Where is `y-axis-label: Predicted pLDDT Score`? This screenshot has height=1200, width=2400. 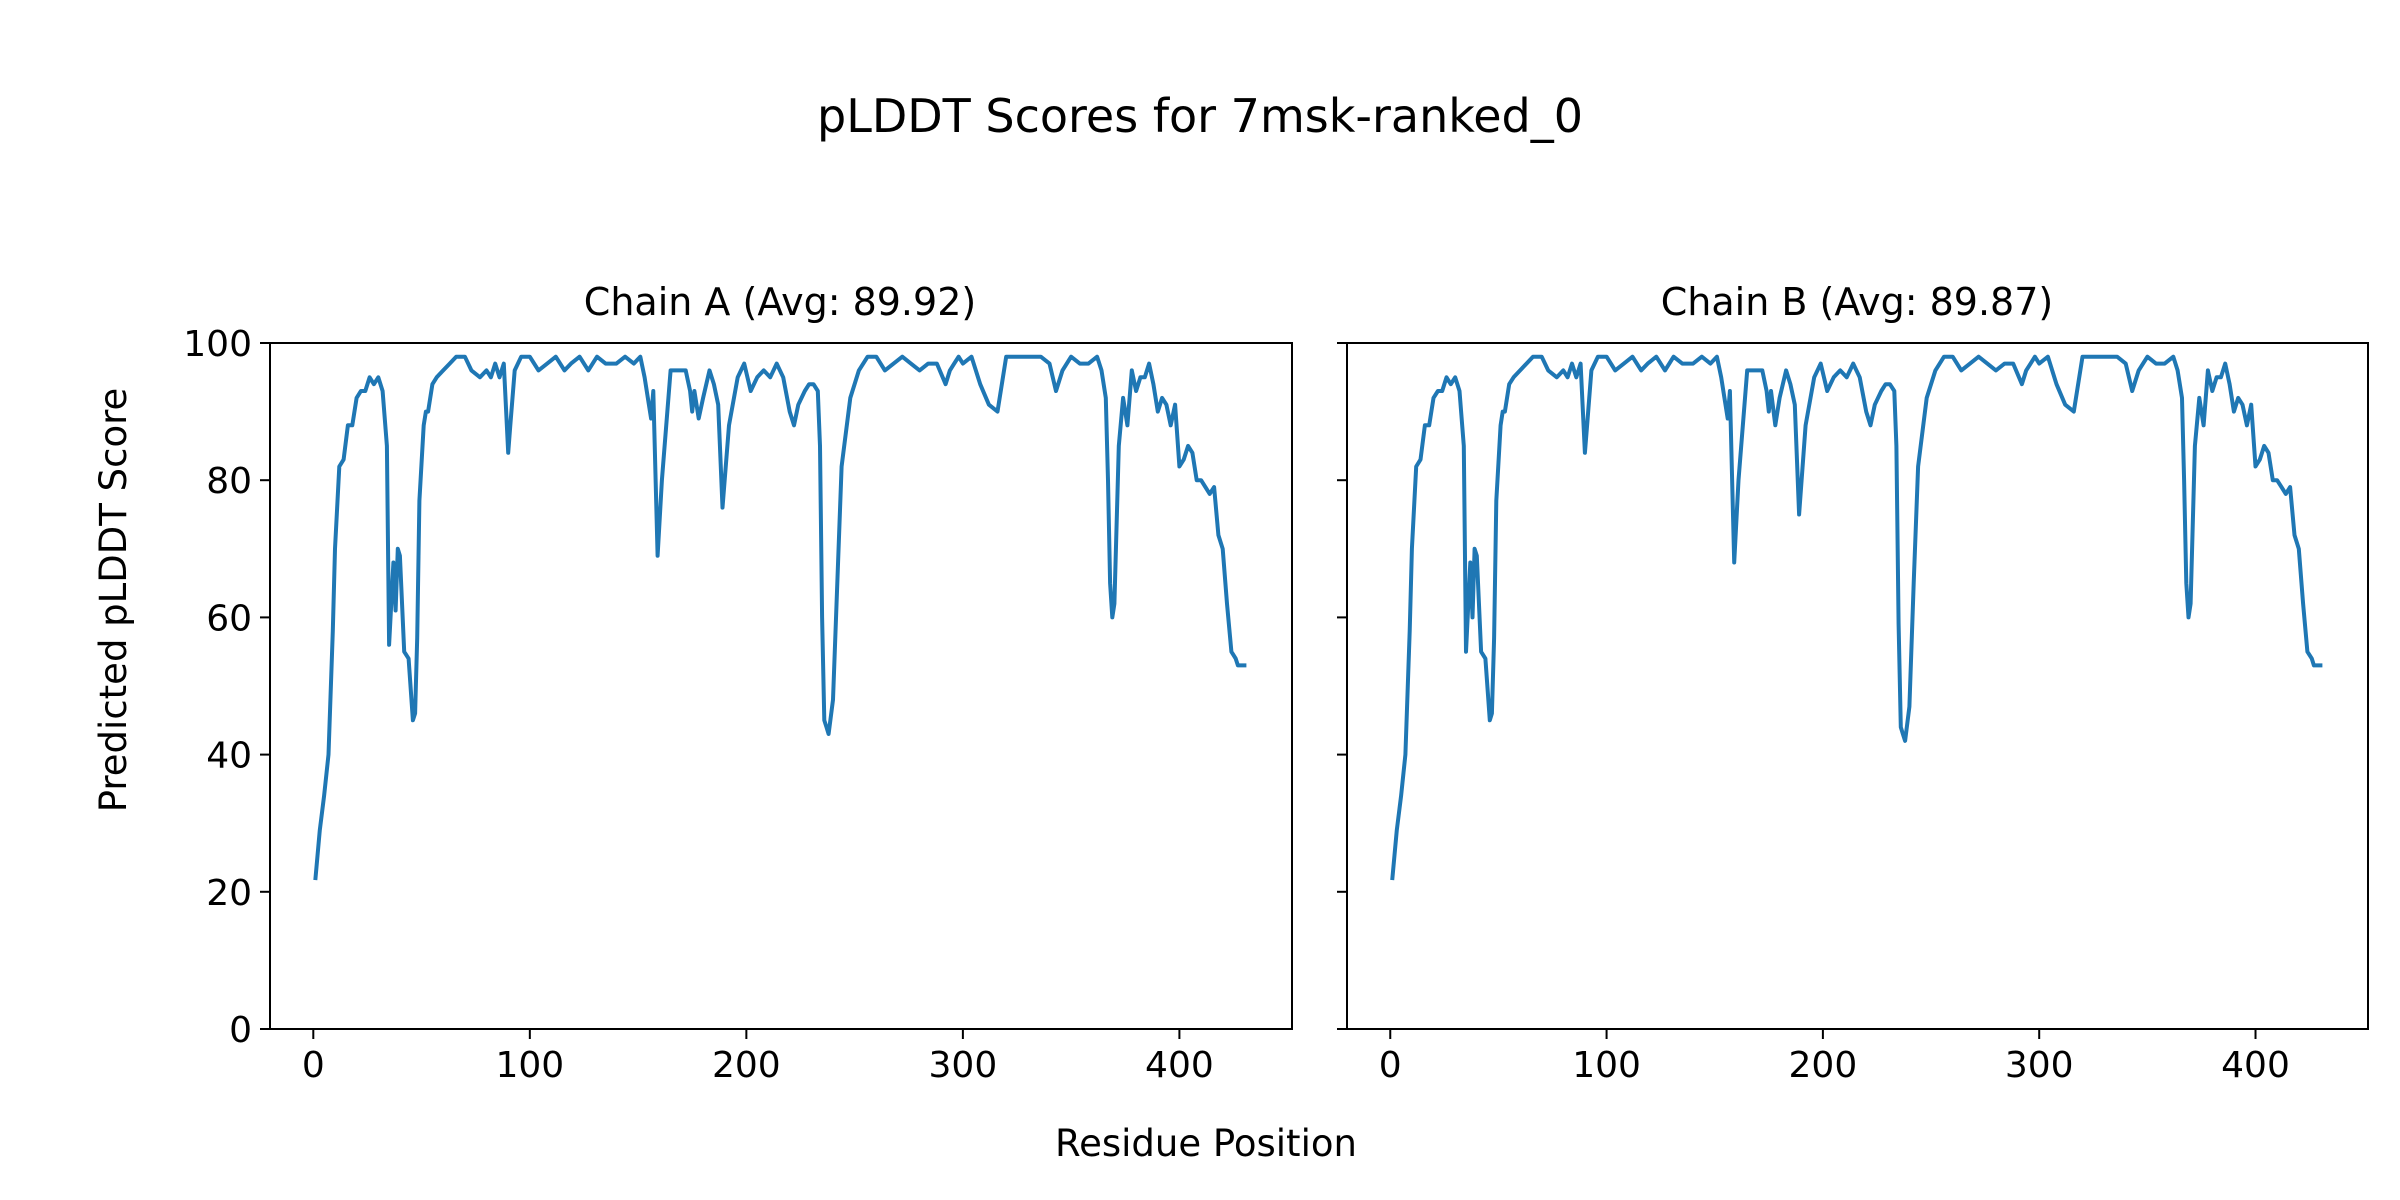 y-axis-label: Predicted pLDDT Score is located at coordinates (113, 600).